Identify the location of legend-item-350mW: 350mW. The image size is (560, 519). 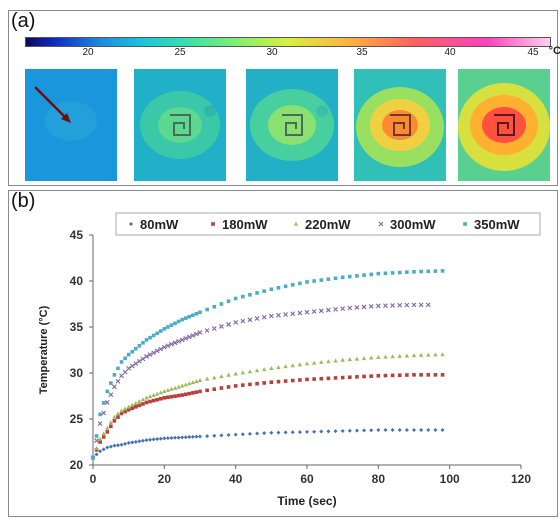
(491, 224).